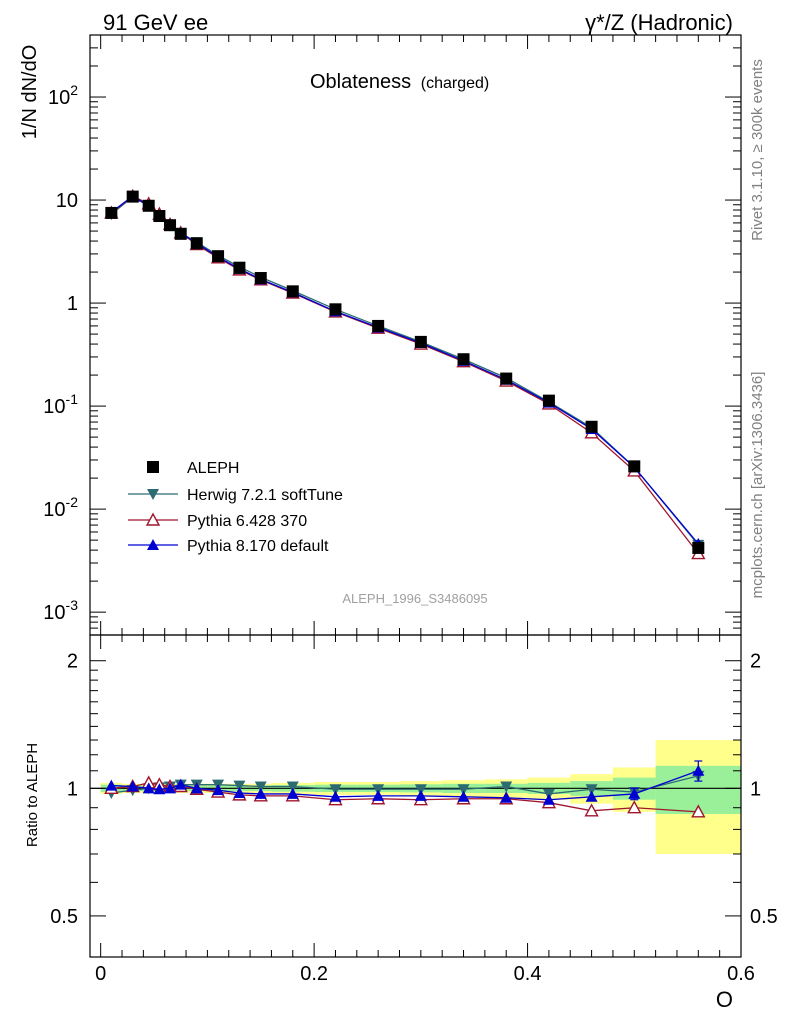 This screenshot has height=1024, width=786. Describe the element at coordinates (724, 999) in the screenshot. I see `x-axis-label: O` at that location.